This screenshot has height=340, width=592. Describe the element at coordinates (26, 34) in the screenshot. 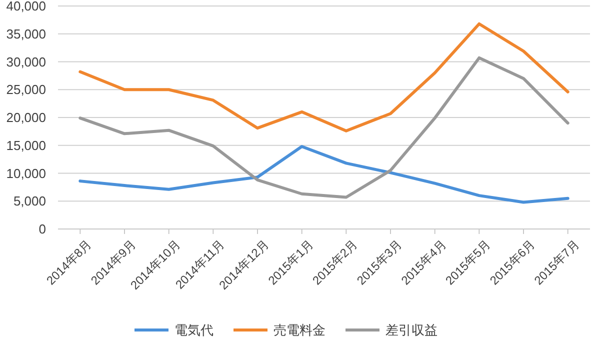

I see `y-tick-label: 35,000` at that location.